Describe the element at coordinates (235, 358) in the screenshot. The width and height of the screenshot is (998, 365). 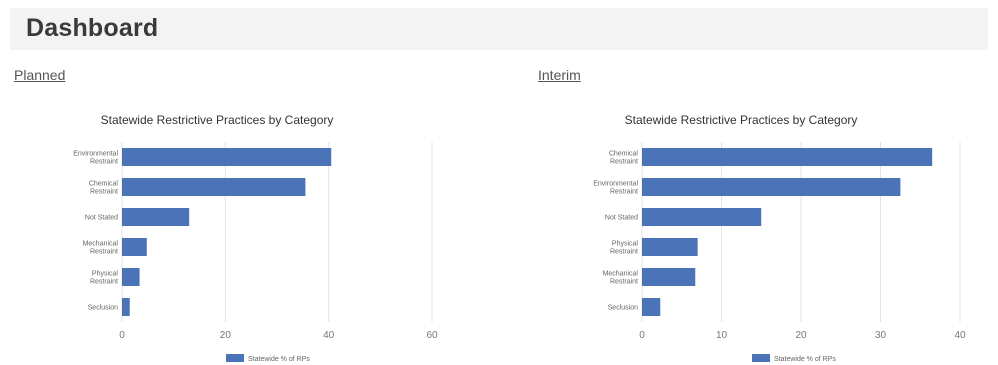
I see `planned-legend-swatch` at that location.